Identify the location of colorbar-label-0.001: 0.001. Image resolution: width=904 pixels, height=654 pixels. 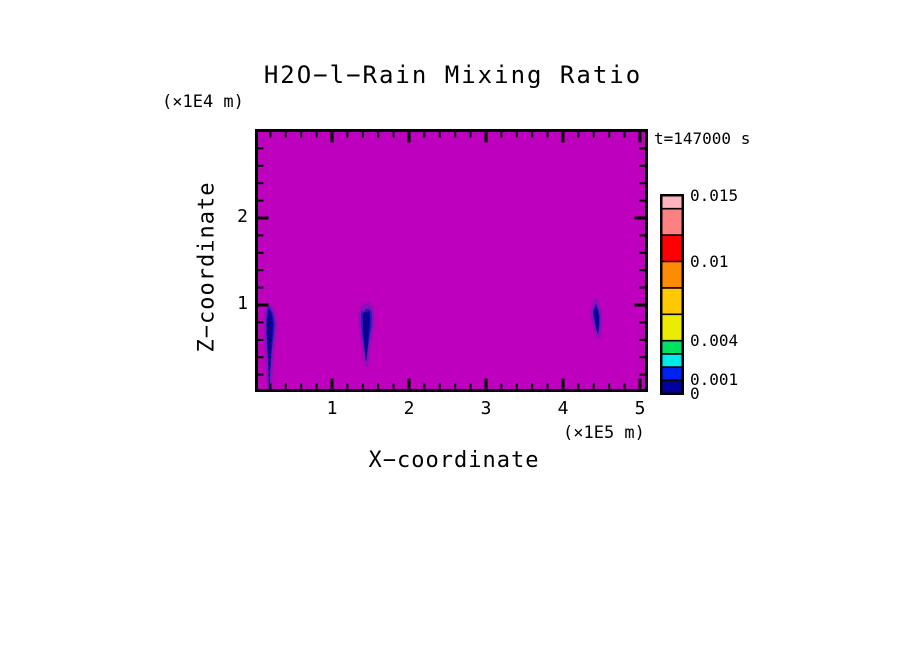
(714, 380).